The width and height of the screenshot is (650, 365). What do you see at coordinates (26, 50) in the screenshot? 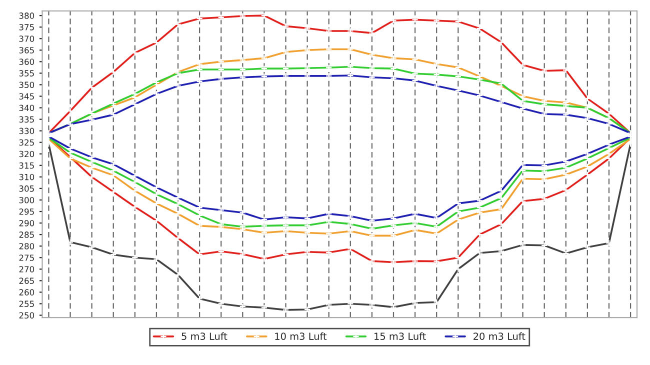
I see `y-tick-label: 365` at bounding box center [26, 50].